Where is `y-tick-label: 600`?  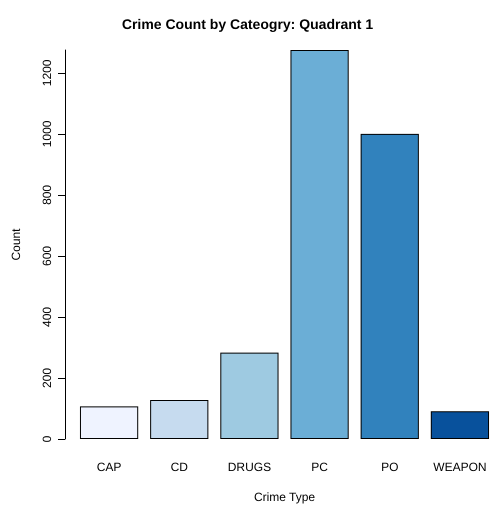 y-tick-label: 600 is located at coordinates (47, 256).